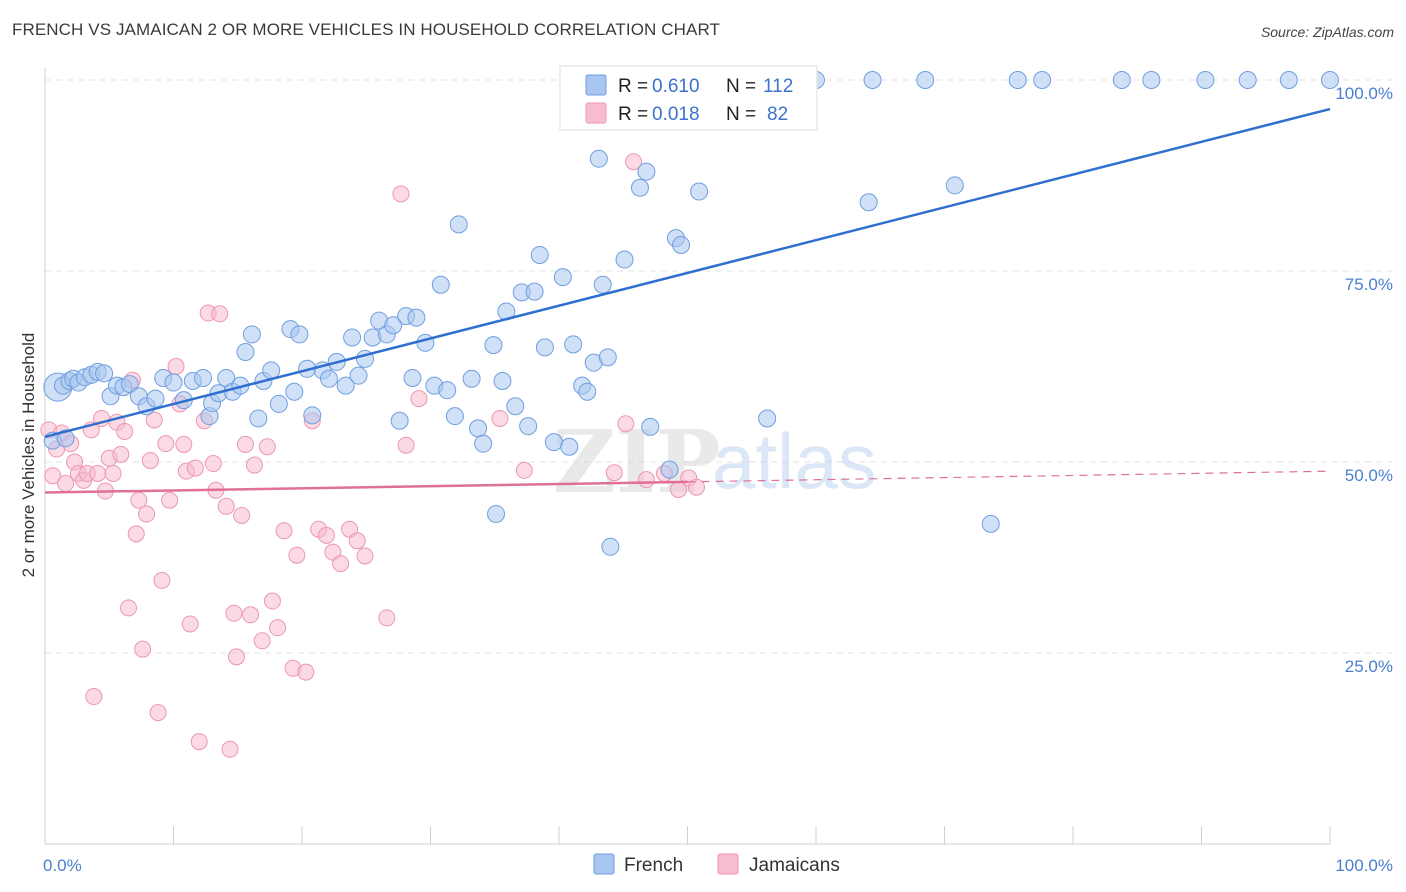  What do you see at coordinates (596, 85) in the screenshot?
I see `legend-swatch-french` at bounding box center [596, 85].